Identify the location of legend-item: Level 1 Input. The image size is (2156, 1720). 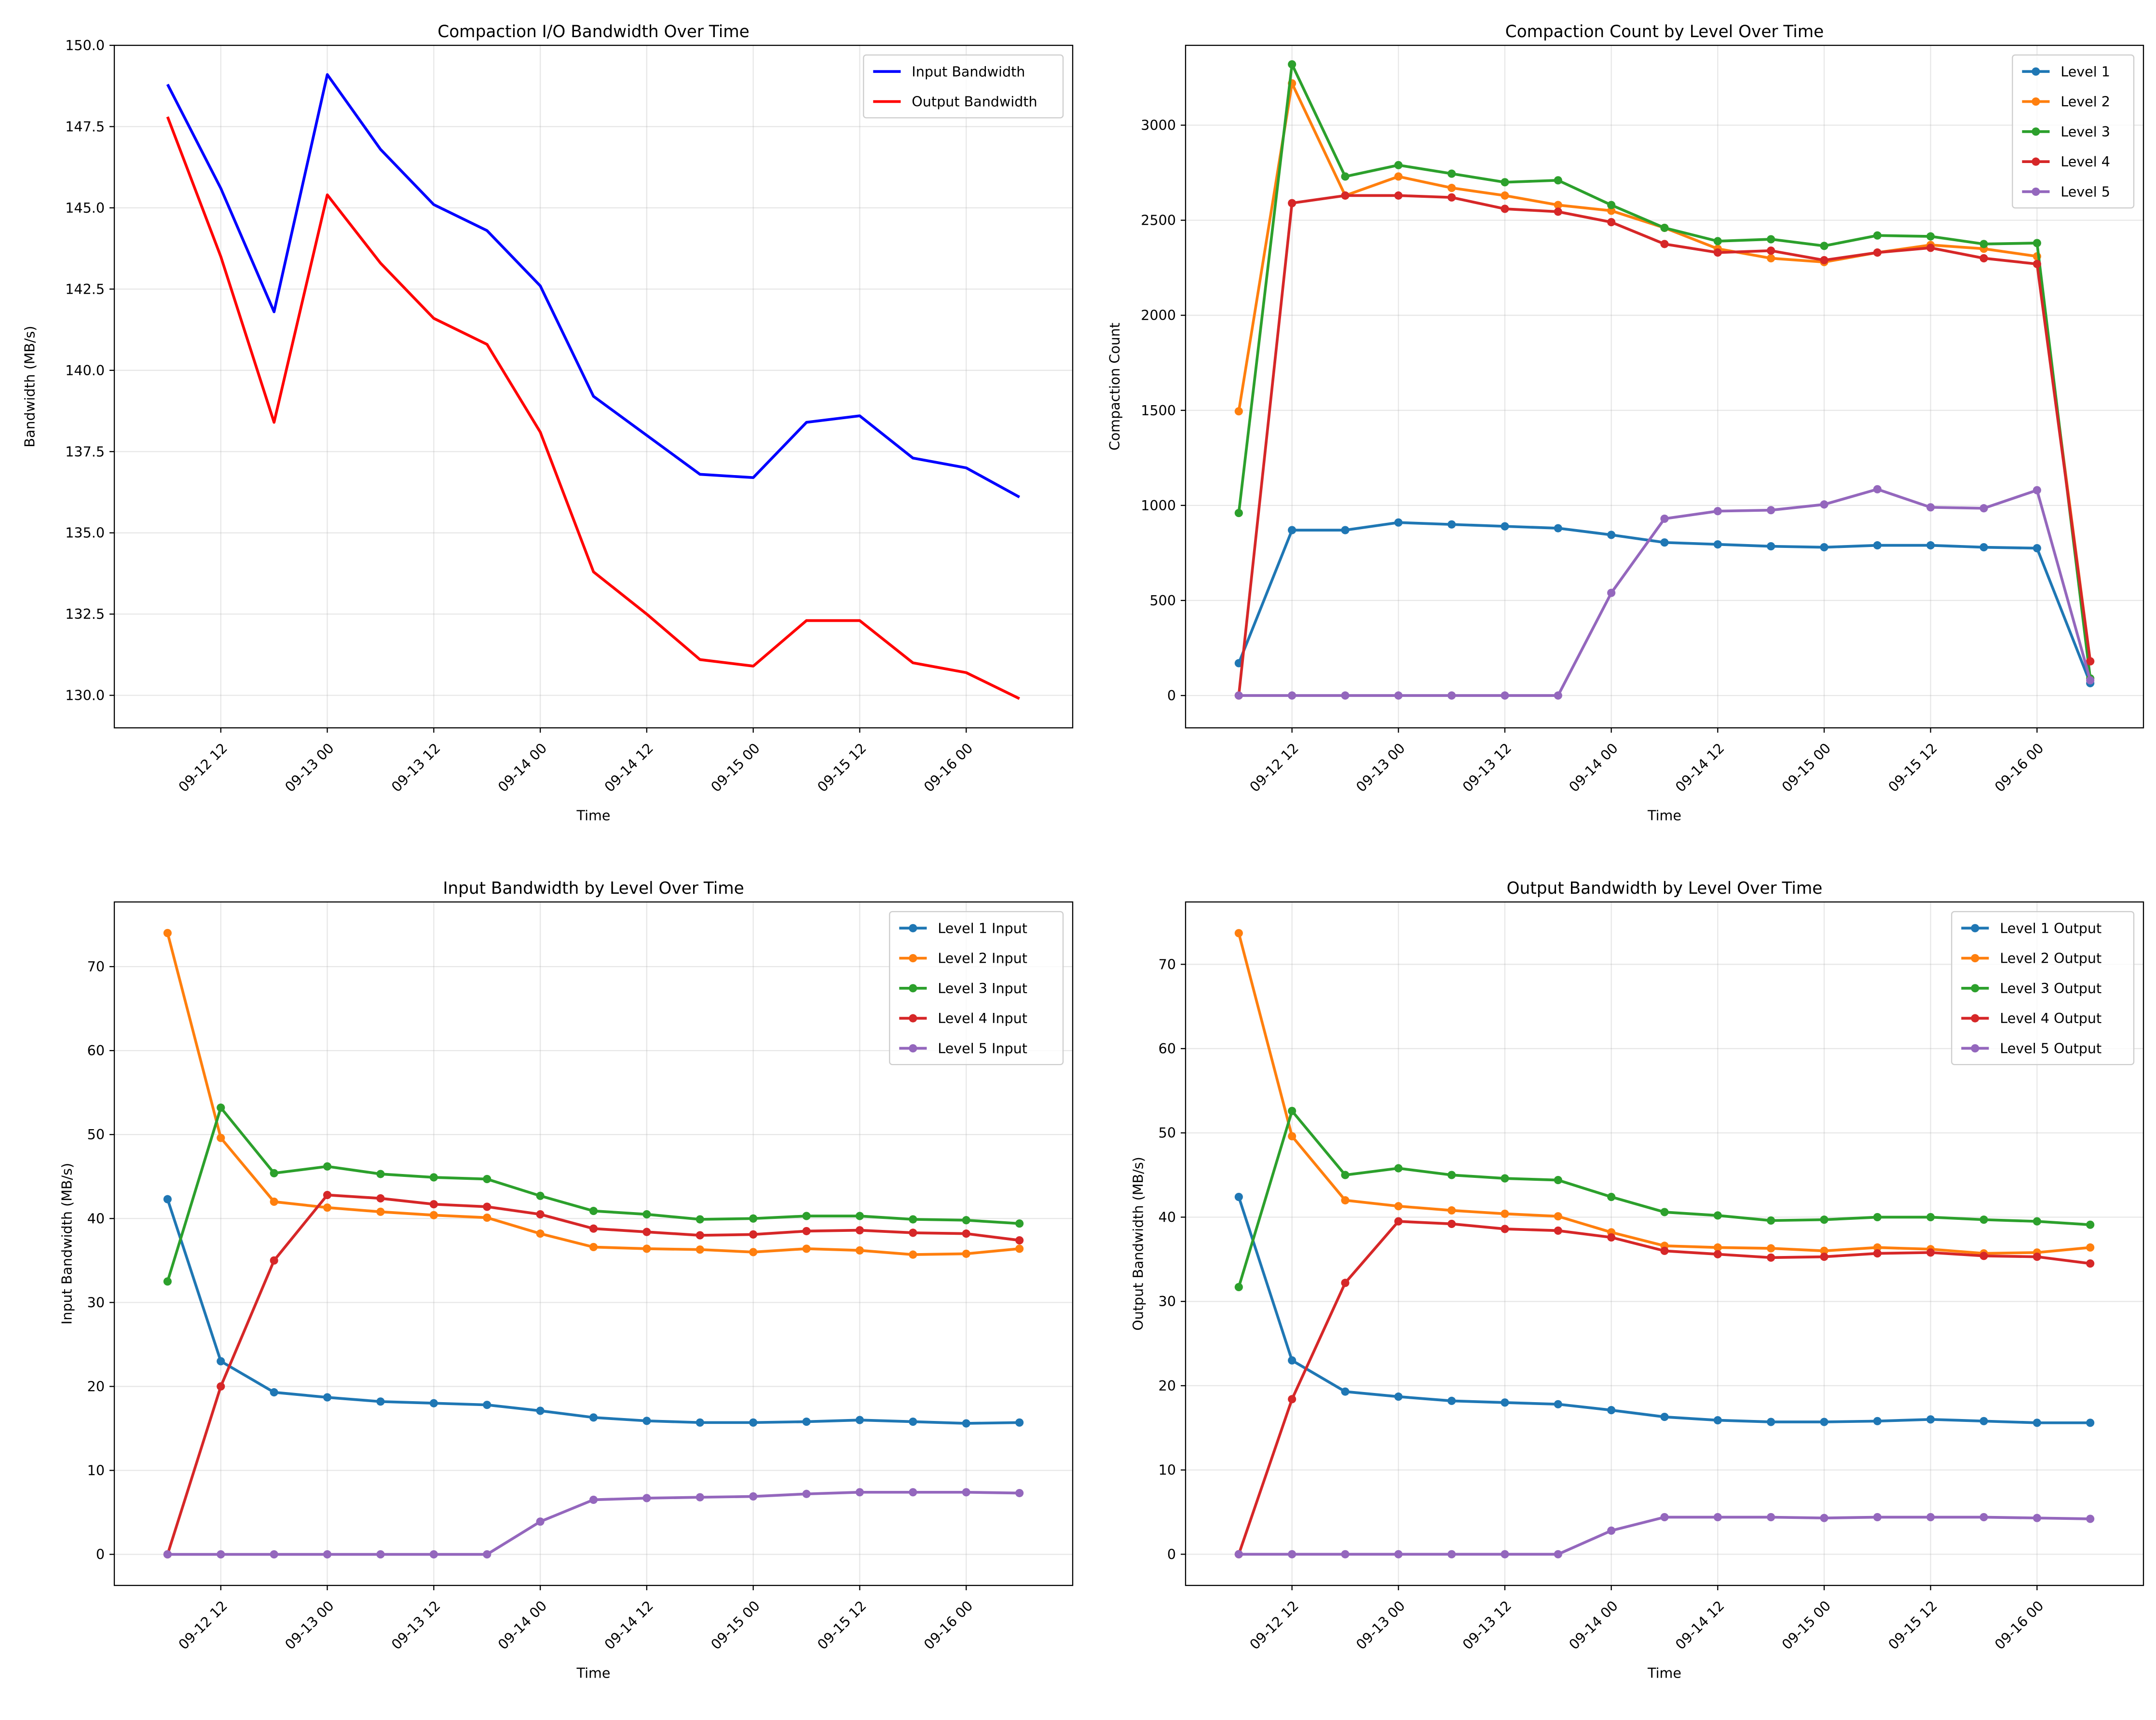
(963, 928).